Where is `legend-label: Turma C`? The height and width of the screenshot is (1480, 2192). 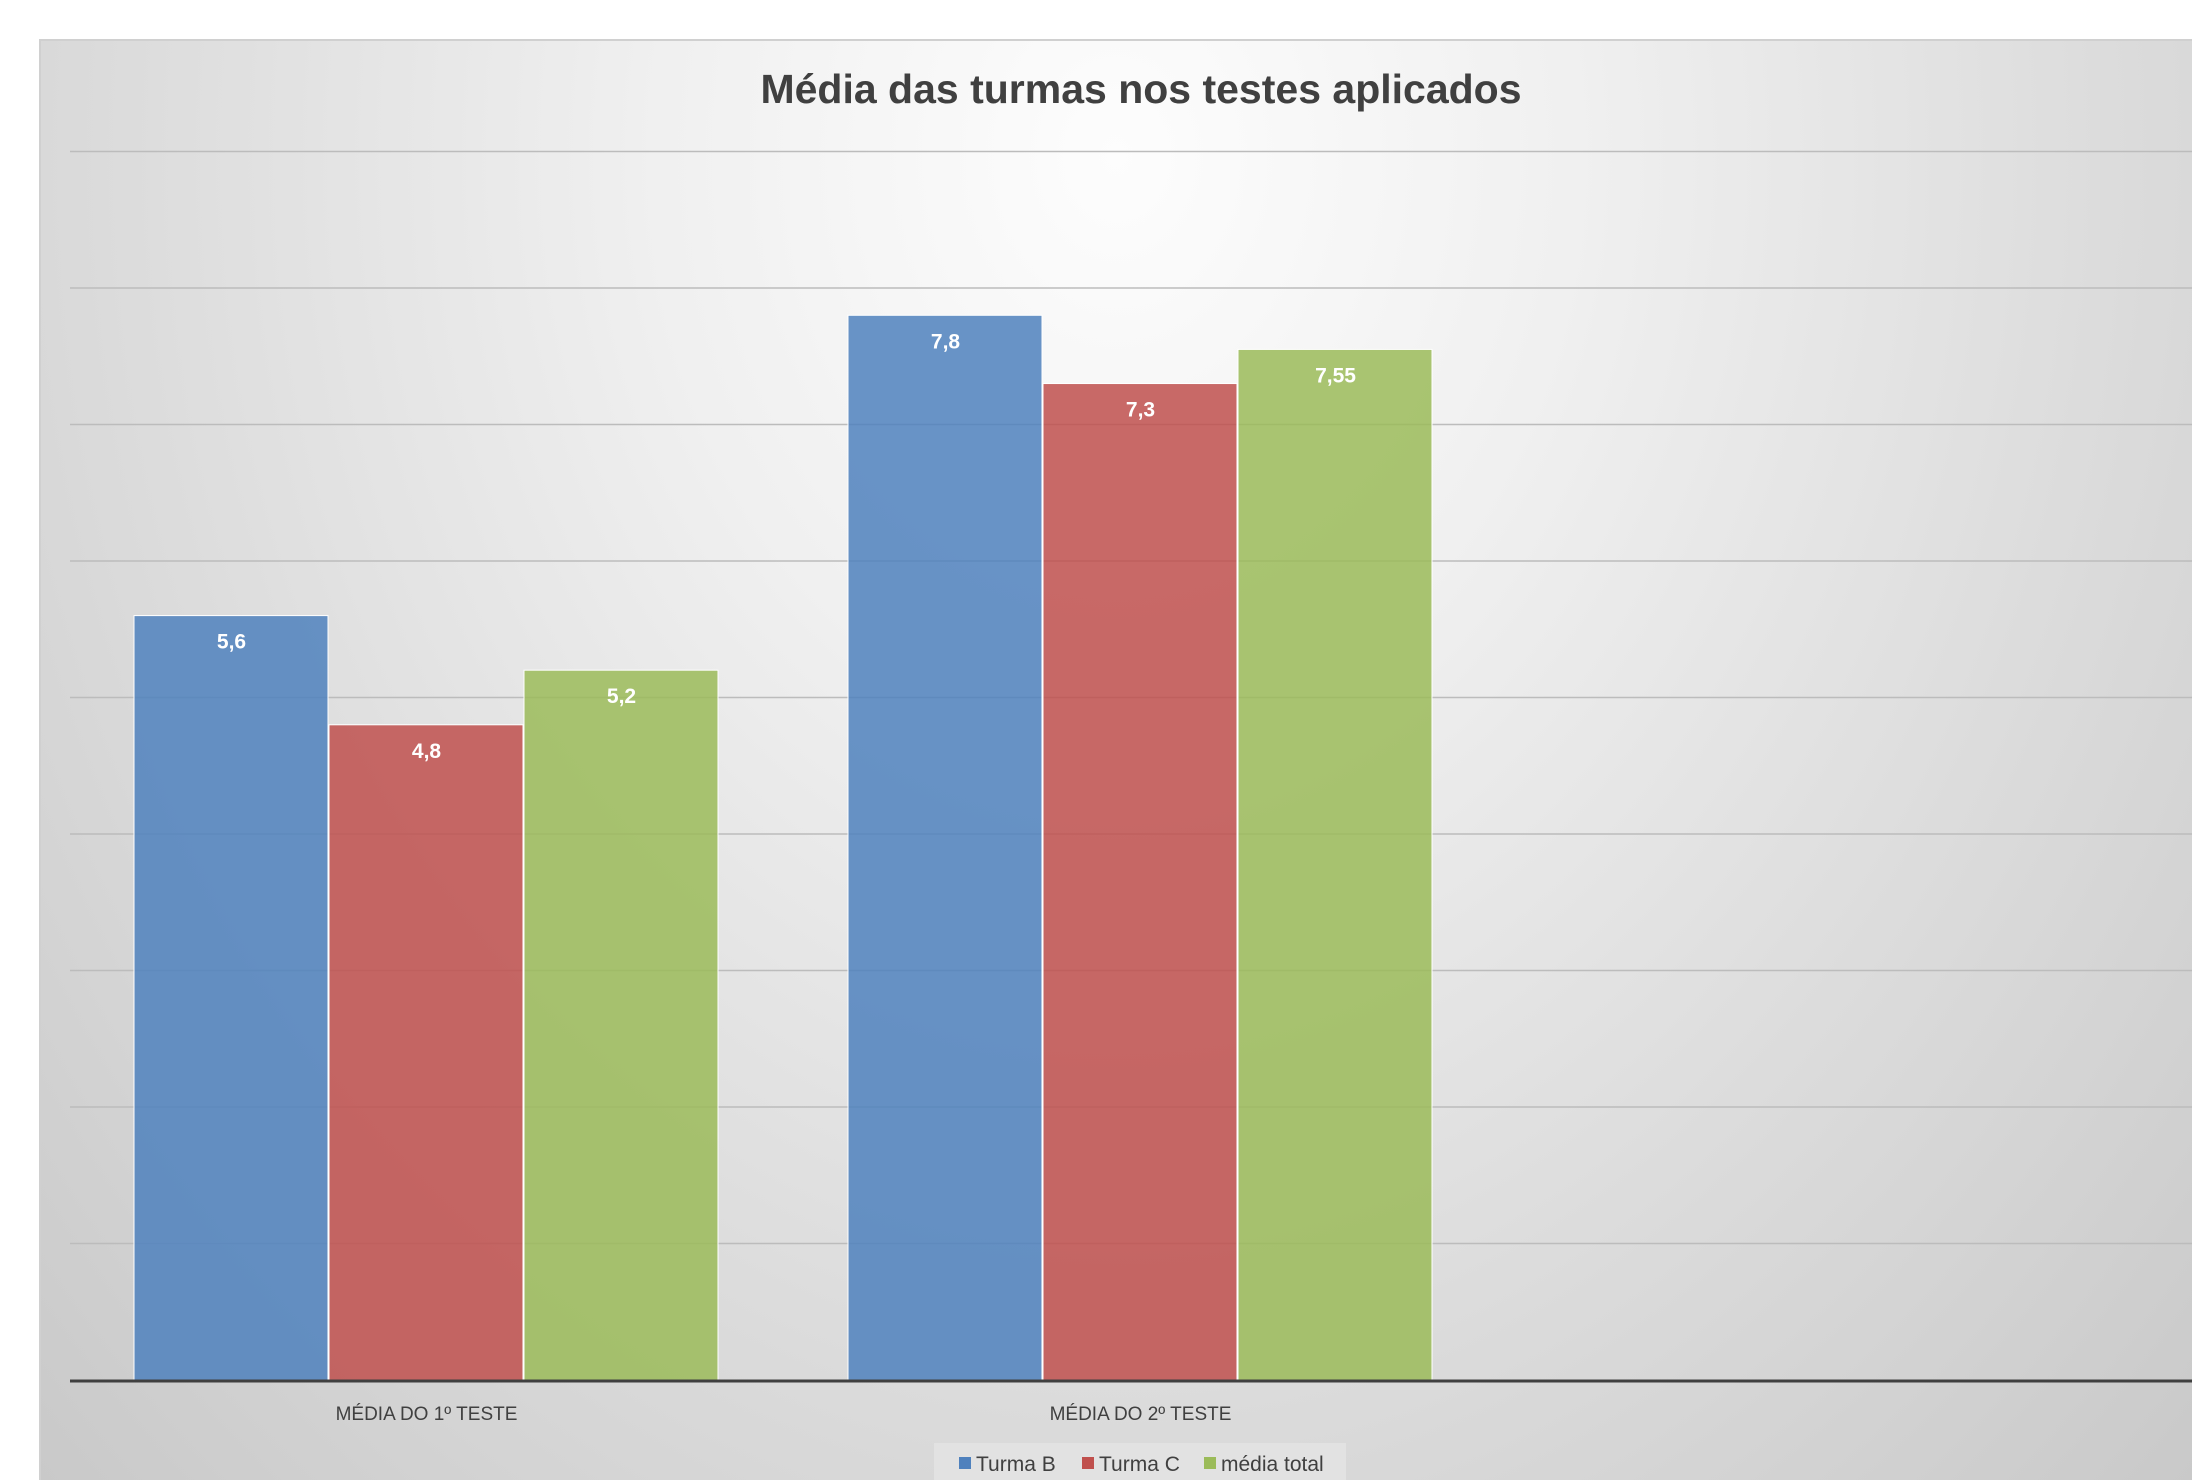
legend-label: Turma C is located at coordinates (1139, 1464).